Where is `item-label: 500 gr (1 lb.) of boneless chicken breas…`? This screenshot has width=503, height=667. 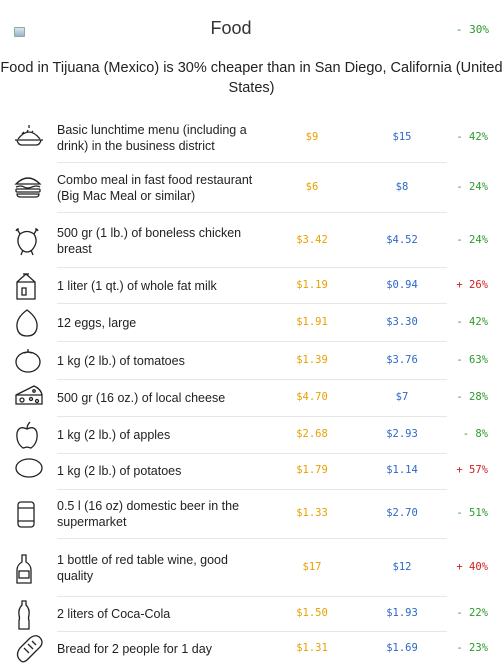
item-label: 500 gr (1 lb.) of boneless chicken breas… is located at coordinates (149, 241).